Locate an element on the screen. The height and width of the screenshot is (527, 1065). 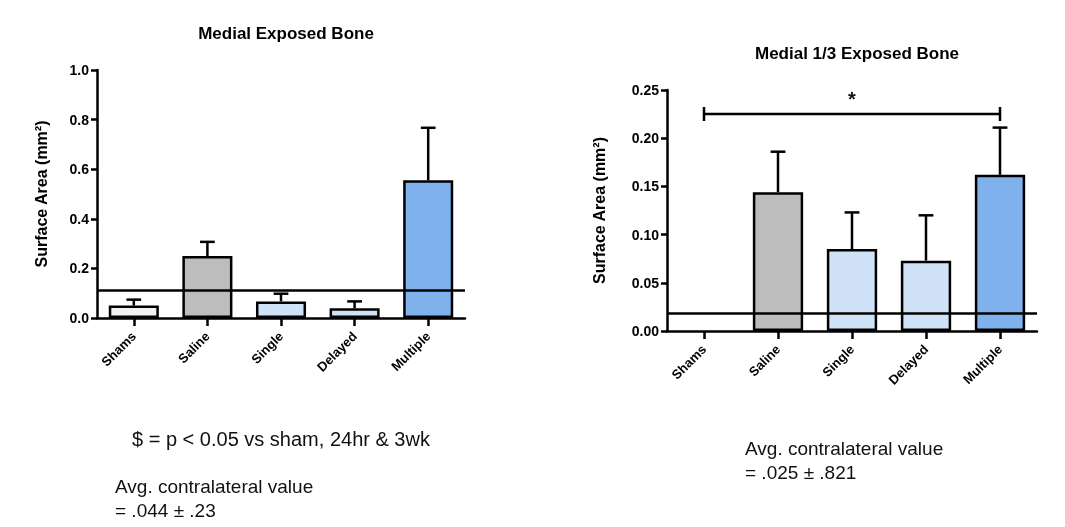
text: = .025 ± .821 is located at coordinates (801, 473).